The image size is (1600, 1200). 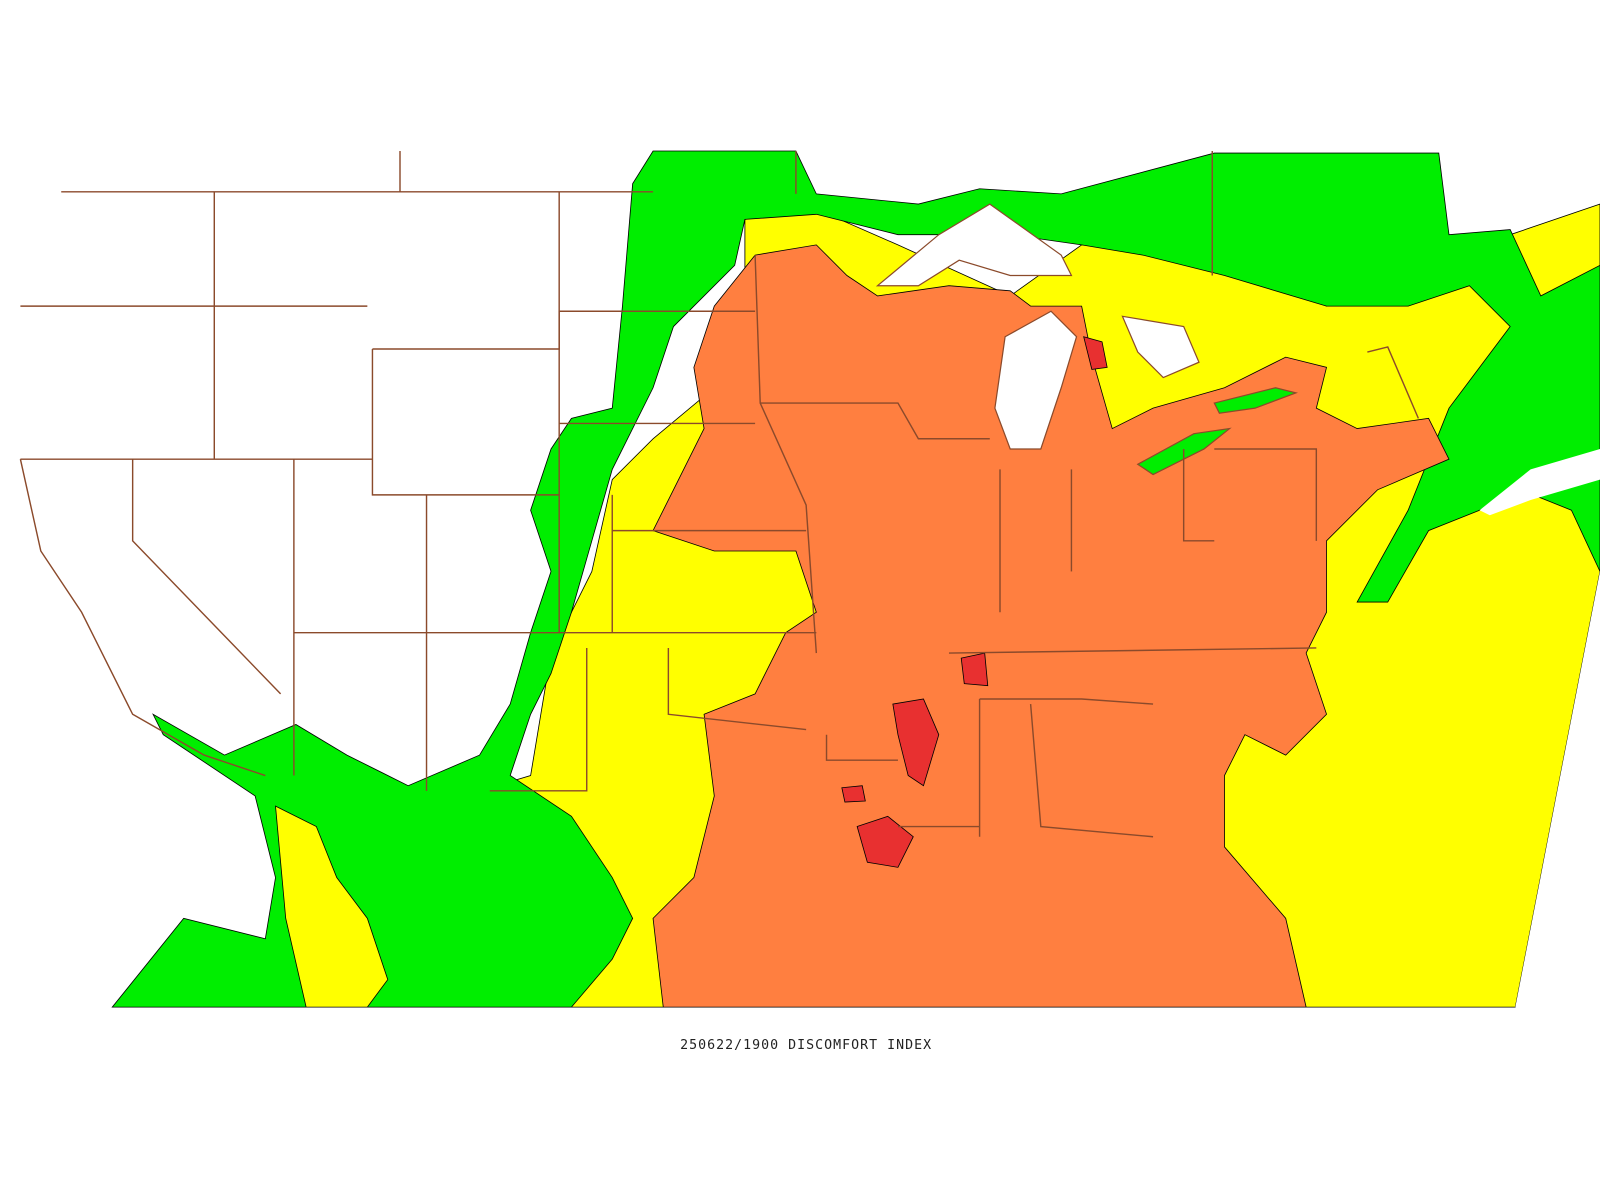 I want to click on map-edge, so click(x=1557, y=796).